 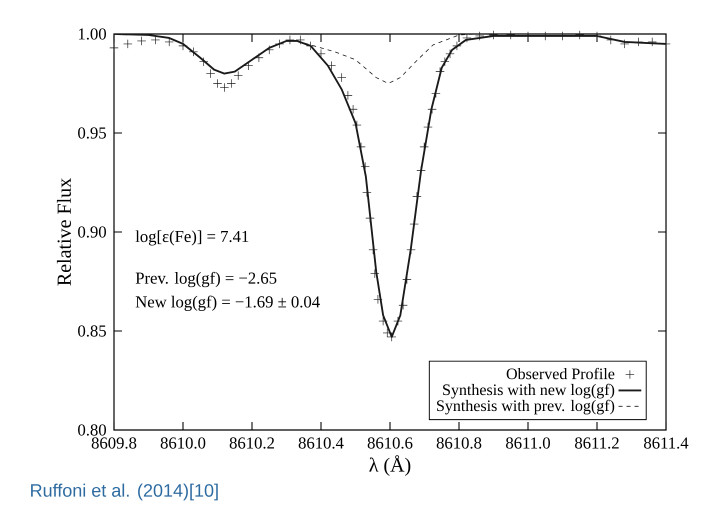 What do you see at coordinates (114, 443) in the screenshot?
I see `x-tick-label: 8609.8` at bounding box center [114, 443].